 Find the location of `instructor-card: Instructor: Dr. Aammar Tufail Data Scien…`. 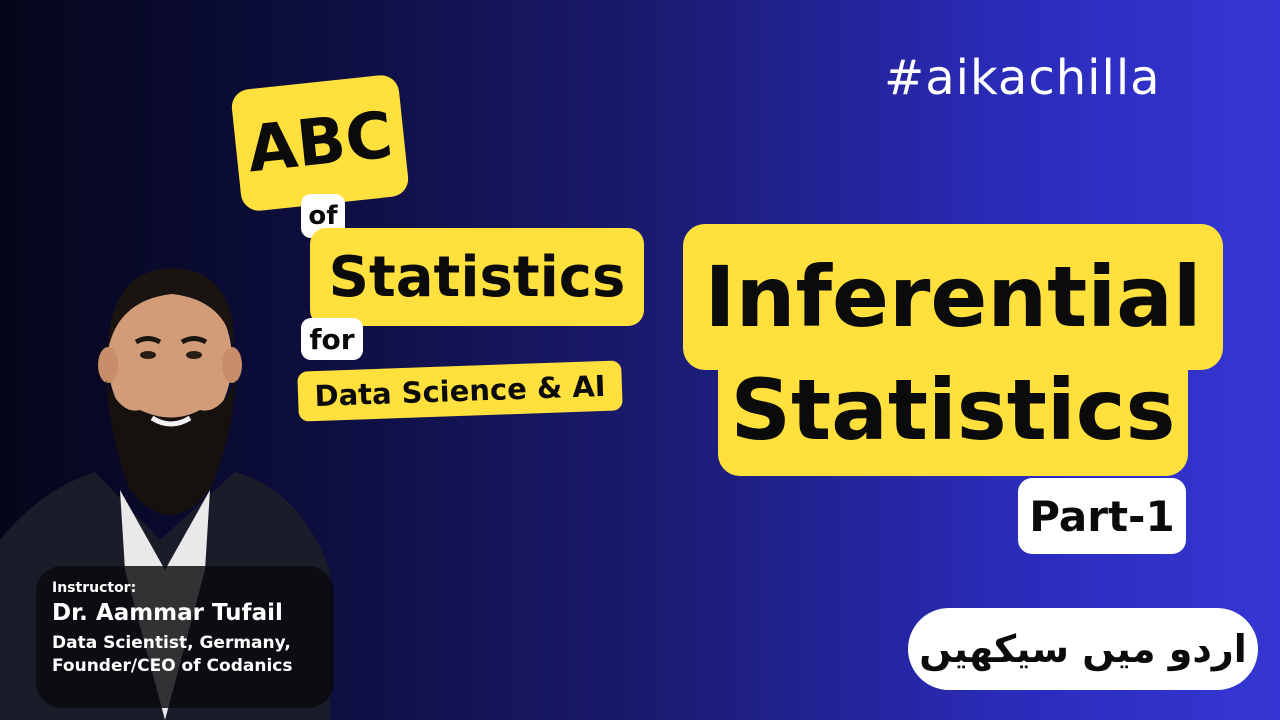

instructor-card: Instructor: Dr. Aammar Tufail Data Scien… is located at coordinates (185, 637).